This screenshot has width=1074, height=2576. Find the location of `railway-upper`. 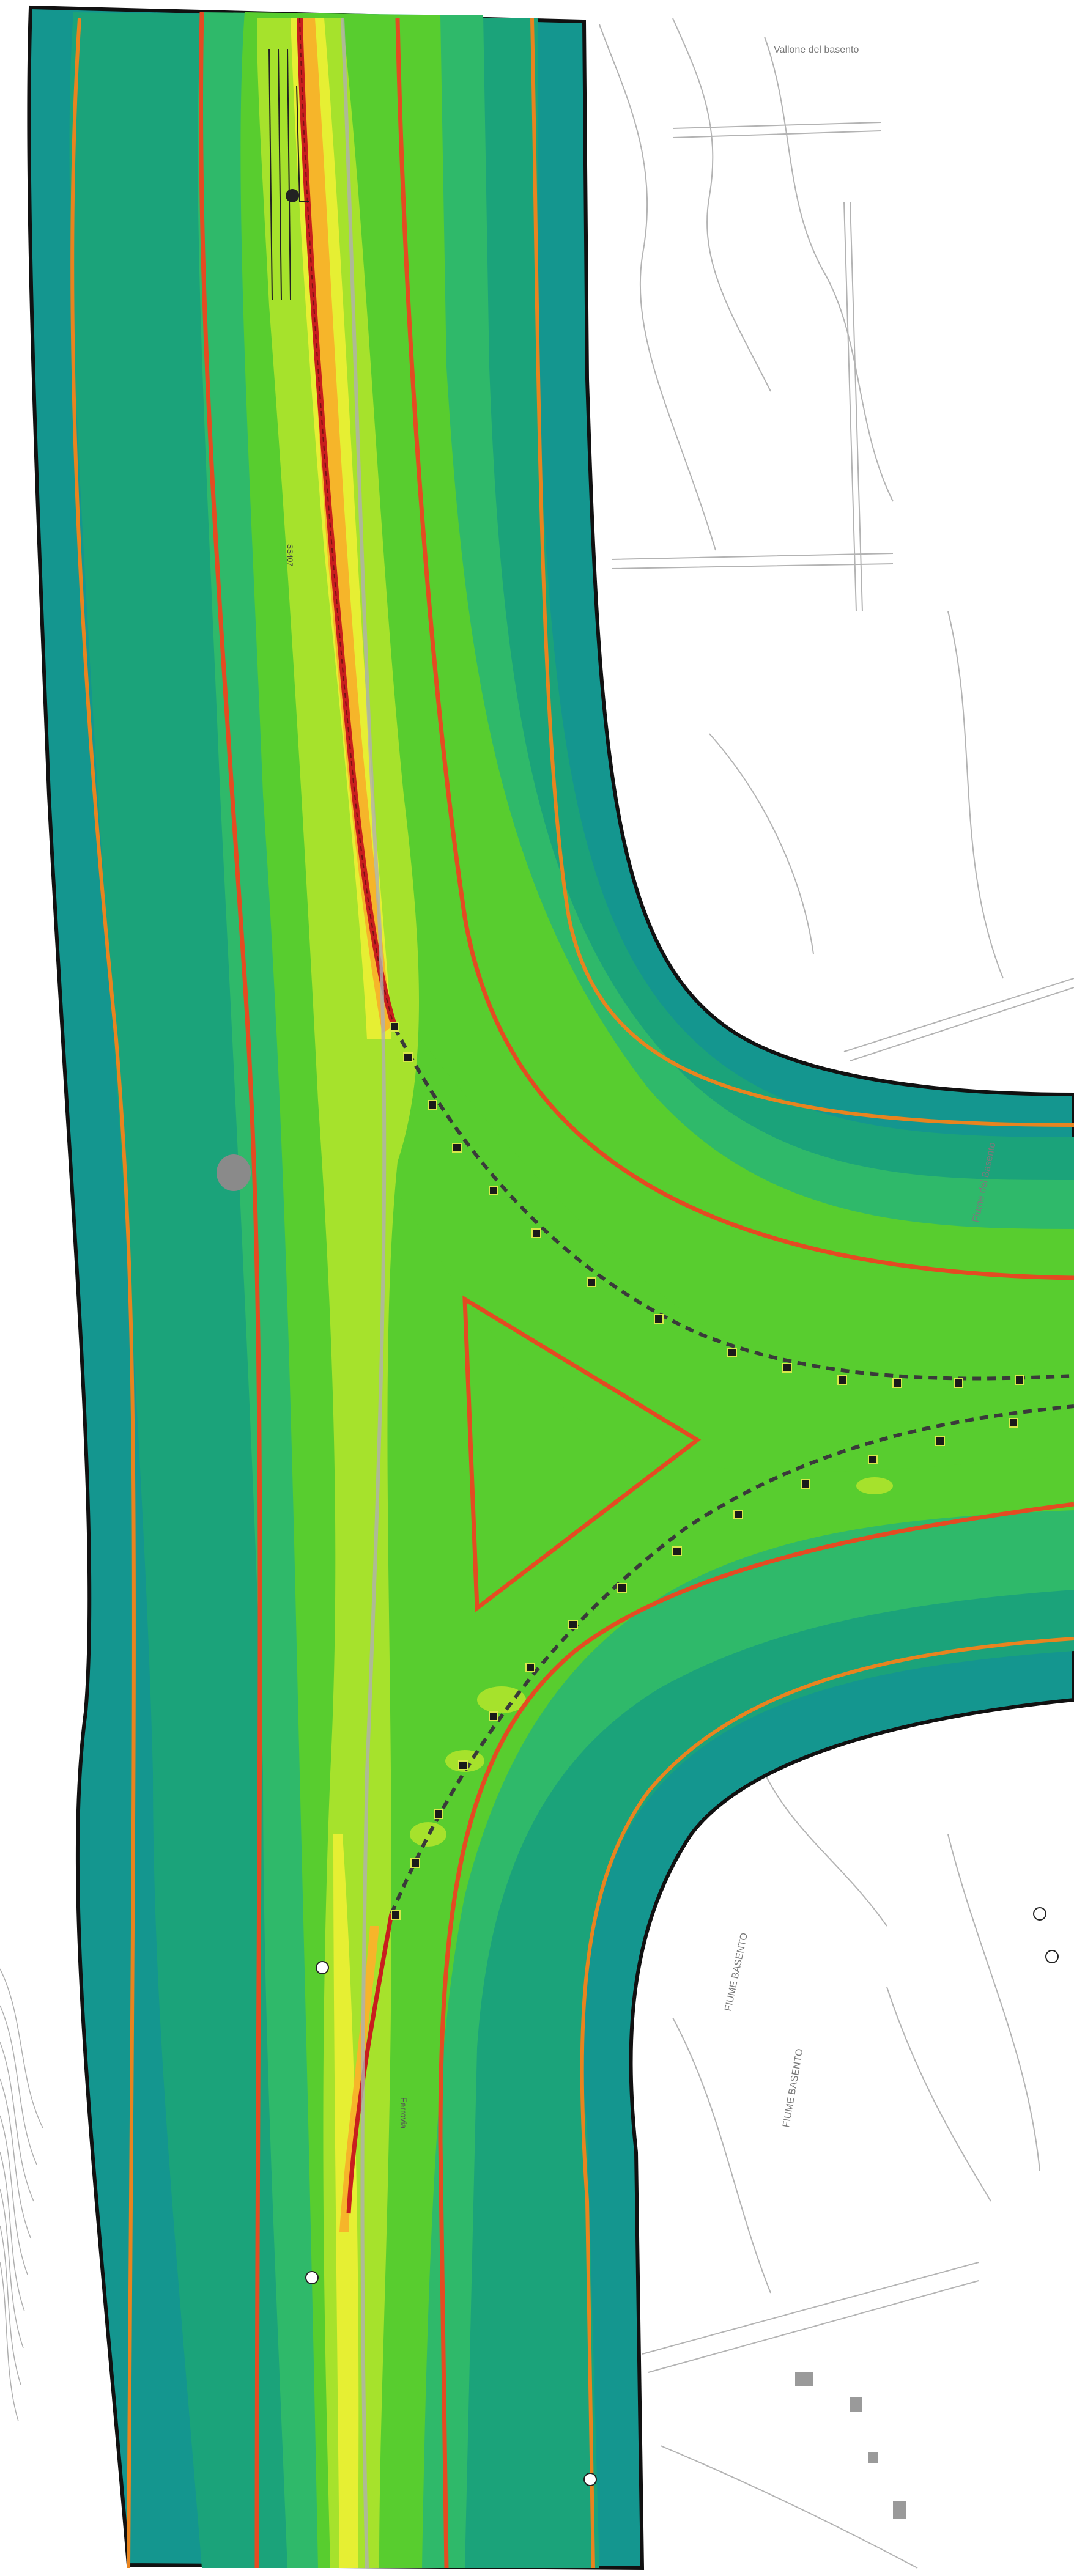

railway-upper is located at coordinates (347, 523).